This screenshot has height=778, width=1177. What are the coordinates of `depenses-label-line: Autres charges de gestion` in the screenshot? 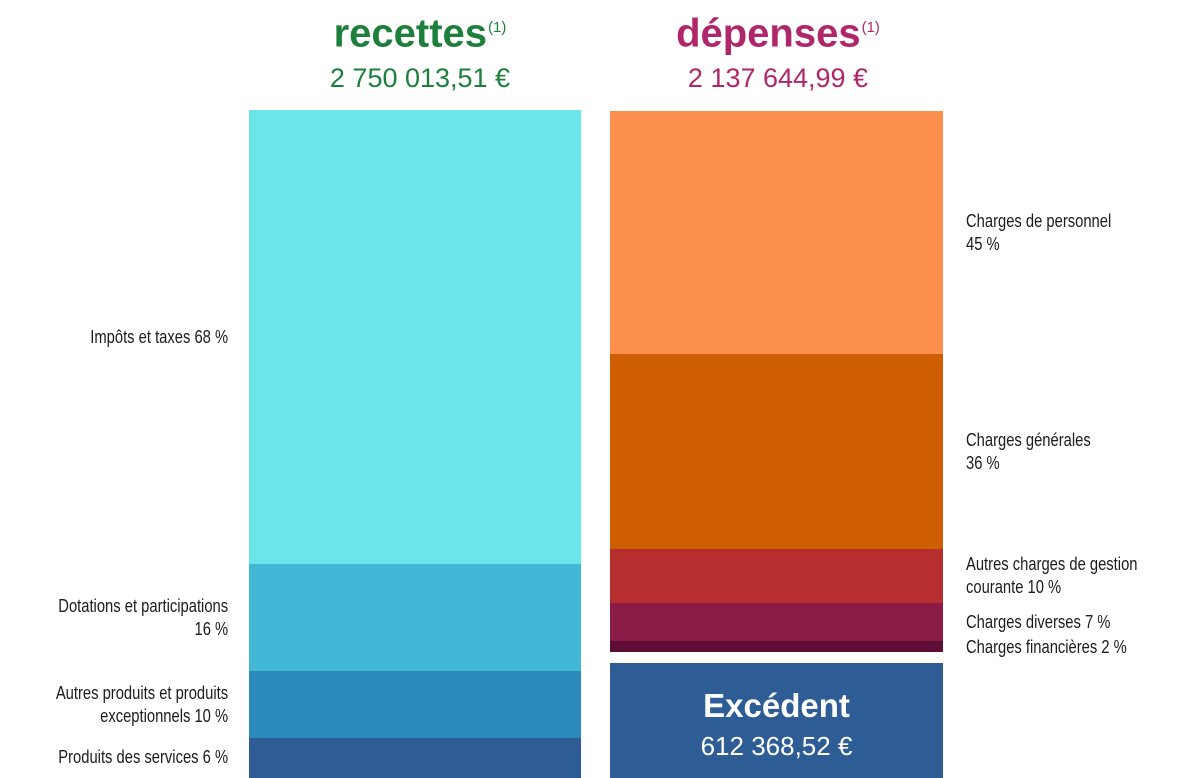 It's located at (1052, 564).